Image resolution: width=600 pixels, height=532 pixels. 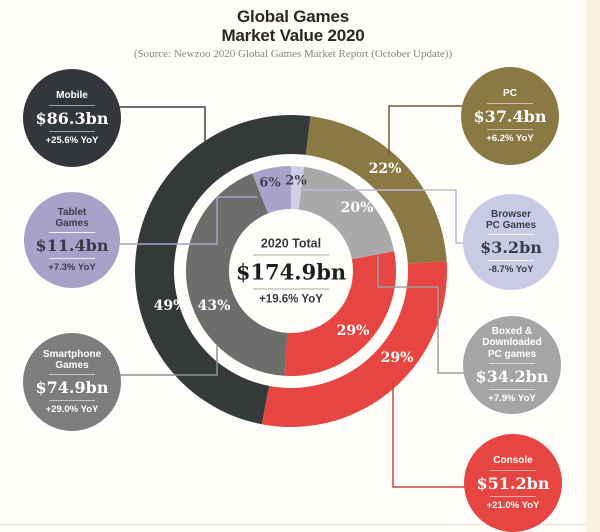 I want to click on share-label-console-inner: 29%, so click(x=353, y=331).